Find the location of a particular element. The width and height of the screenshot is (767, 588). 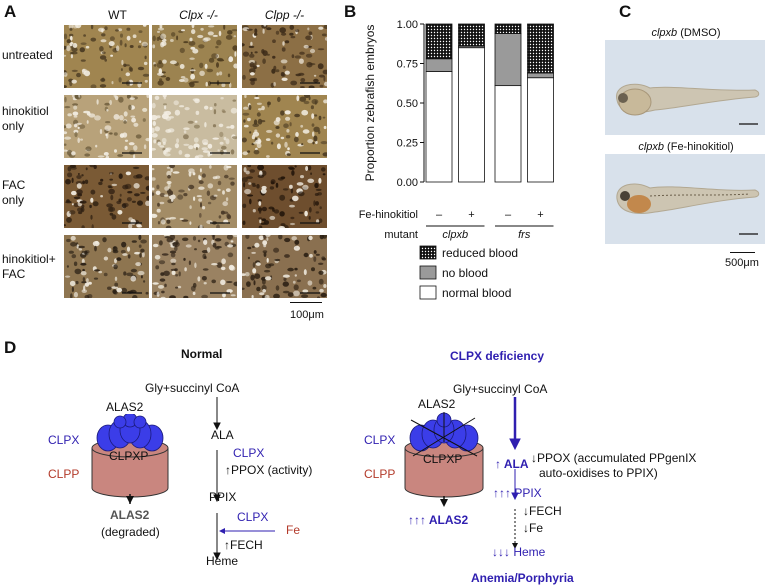

row-label-fac: FAC is located at coordinates (14, 185).